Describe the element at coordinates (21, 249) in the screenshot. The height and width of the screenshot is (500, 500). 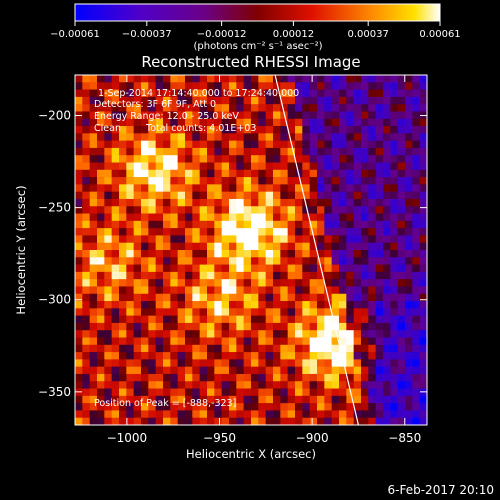
I see `y-axis-label: Heliocentric Y (arcsec)` at that location.